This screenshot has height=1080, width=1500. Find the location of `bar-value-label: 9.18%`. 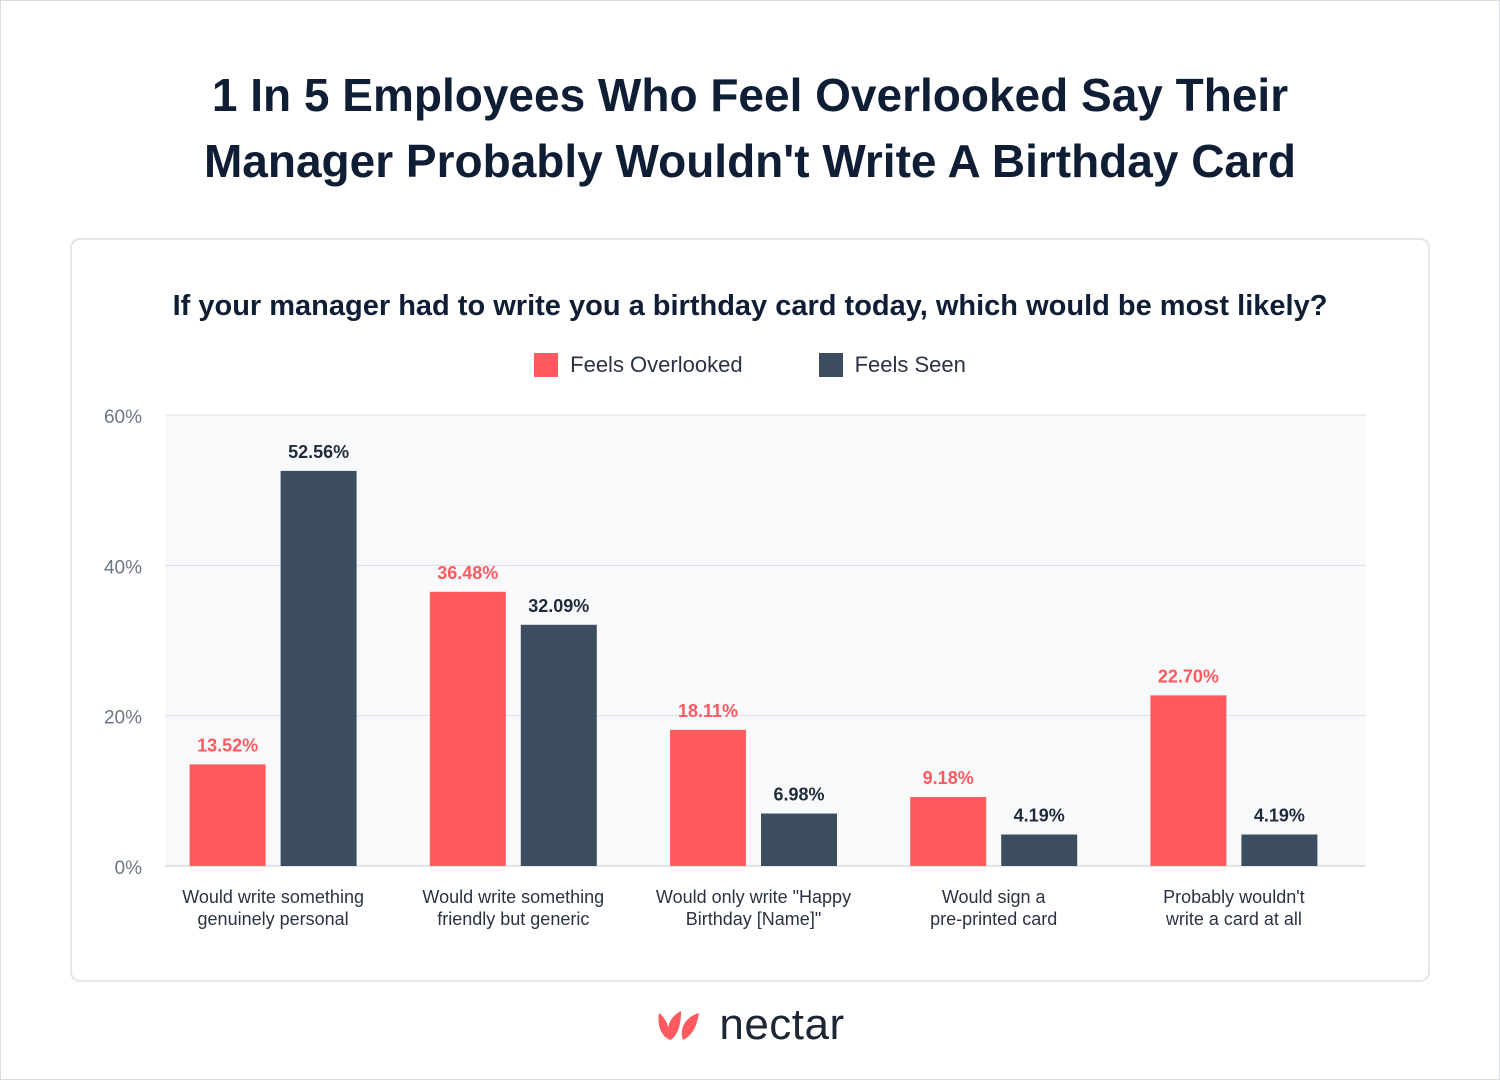

bar-value-label: 9.18% is located at coordinates (948, 778).